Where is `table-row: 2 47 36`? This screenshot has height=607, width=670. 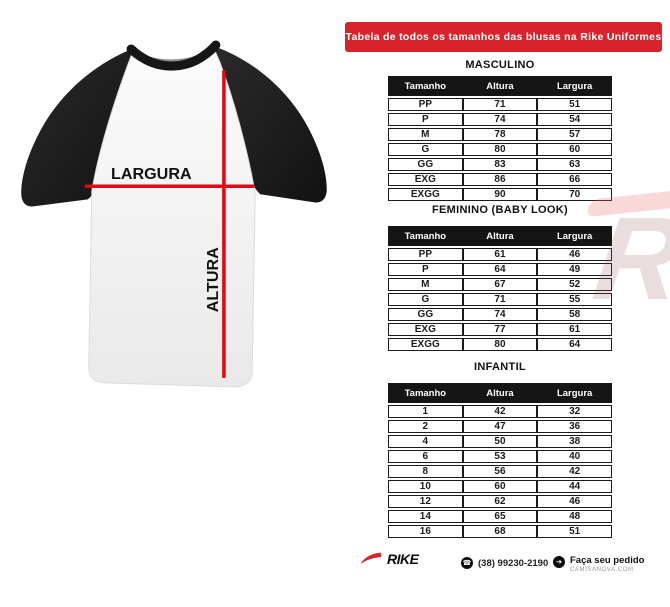 table-row: 2 47 36 is located at coordinates (500, 426).